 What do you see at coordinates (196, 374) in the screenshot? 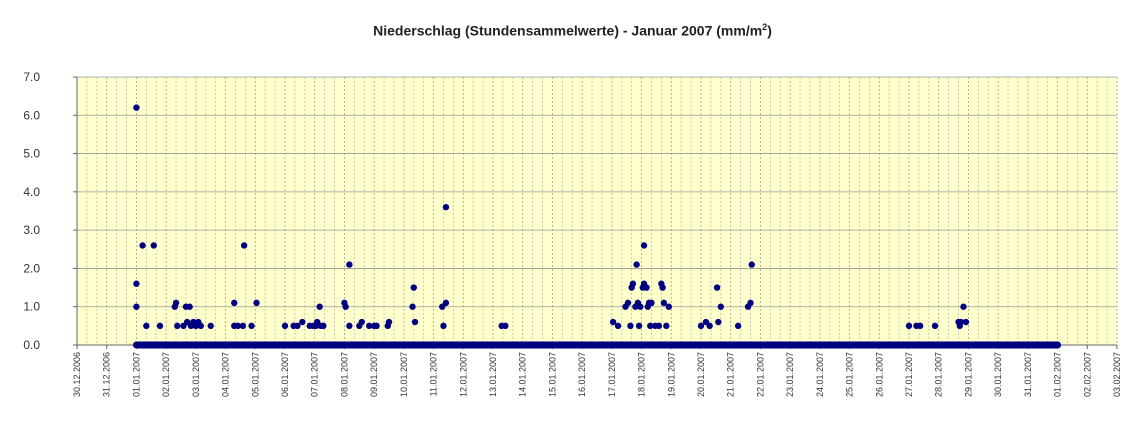
I see `x-tick-label: 03.01.2007` at bounding box center [196, 374].